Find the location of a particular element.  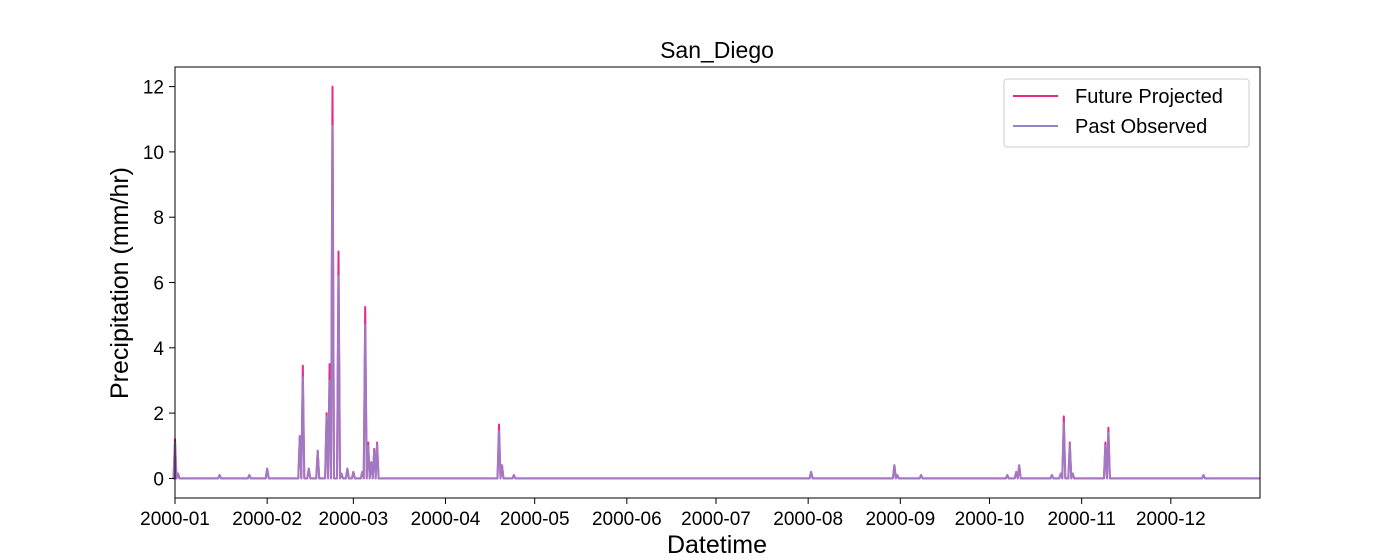

x-tick-label: 2000-06 is located at coordinates (627, 519).